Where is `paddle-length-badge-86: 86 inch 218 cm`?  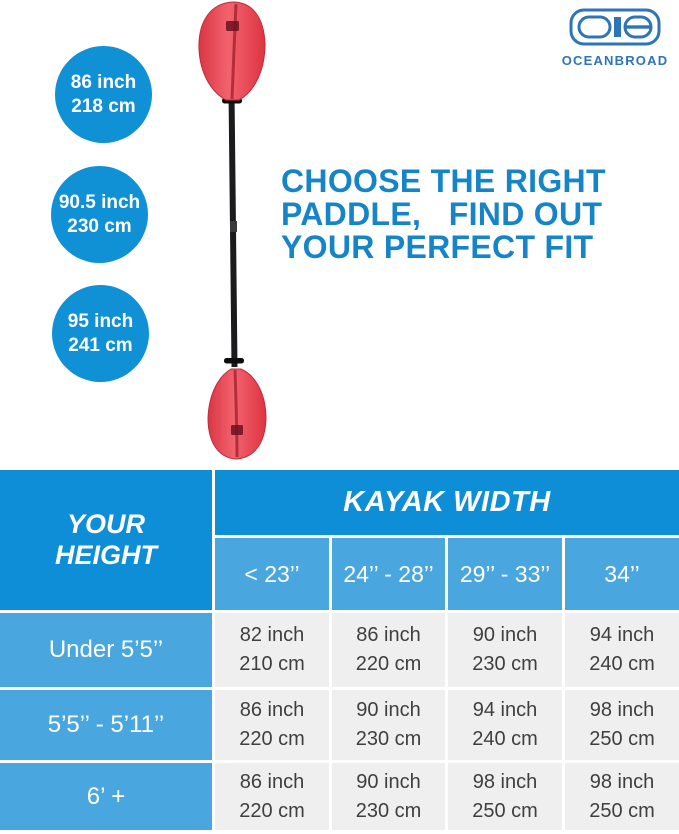 paddle-length-badge-86: 86 inch 218 cm is located at coordinates (103, 94).